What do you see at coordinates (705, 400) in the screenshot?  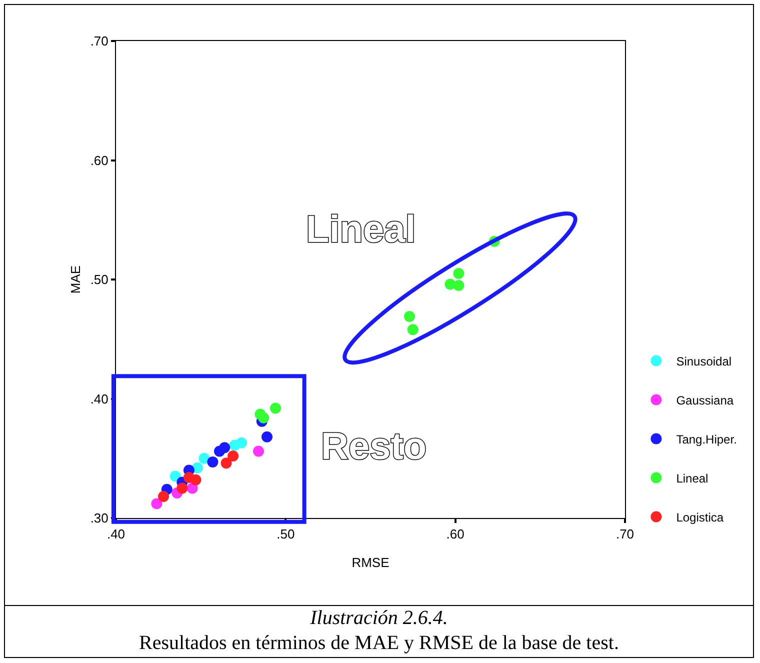 I see `legend-label: Gaussiana` at bounding box center [705, 400].